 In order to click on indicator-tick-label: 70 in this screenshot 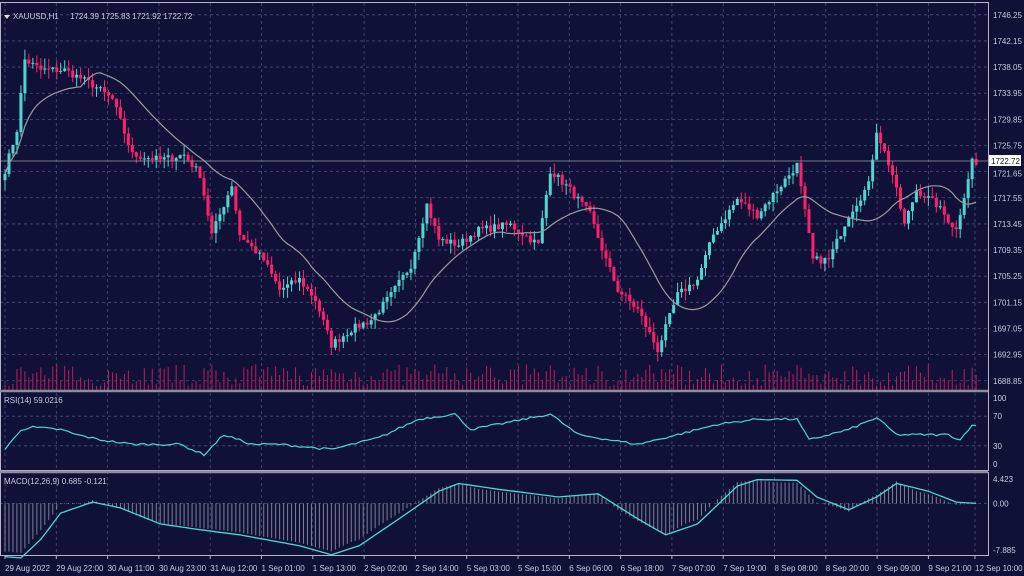, I will do `click(997, 416)`.